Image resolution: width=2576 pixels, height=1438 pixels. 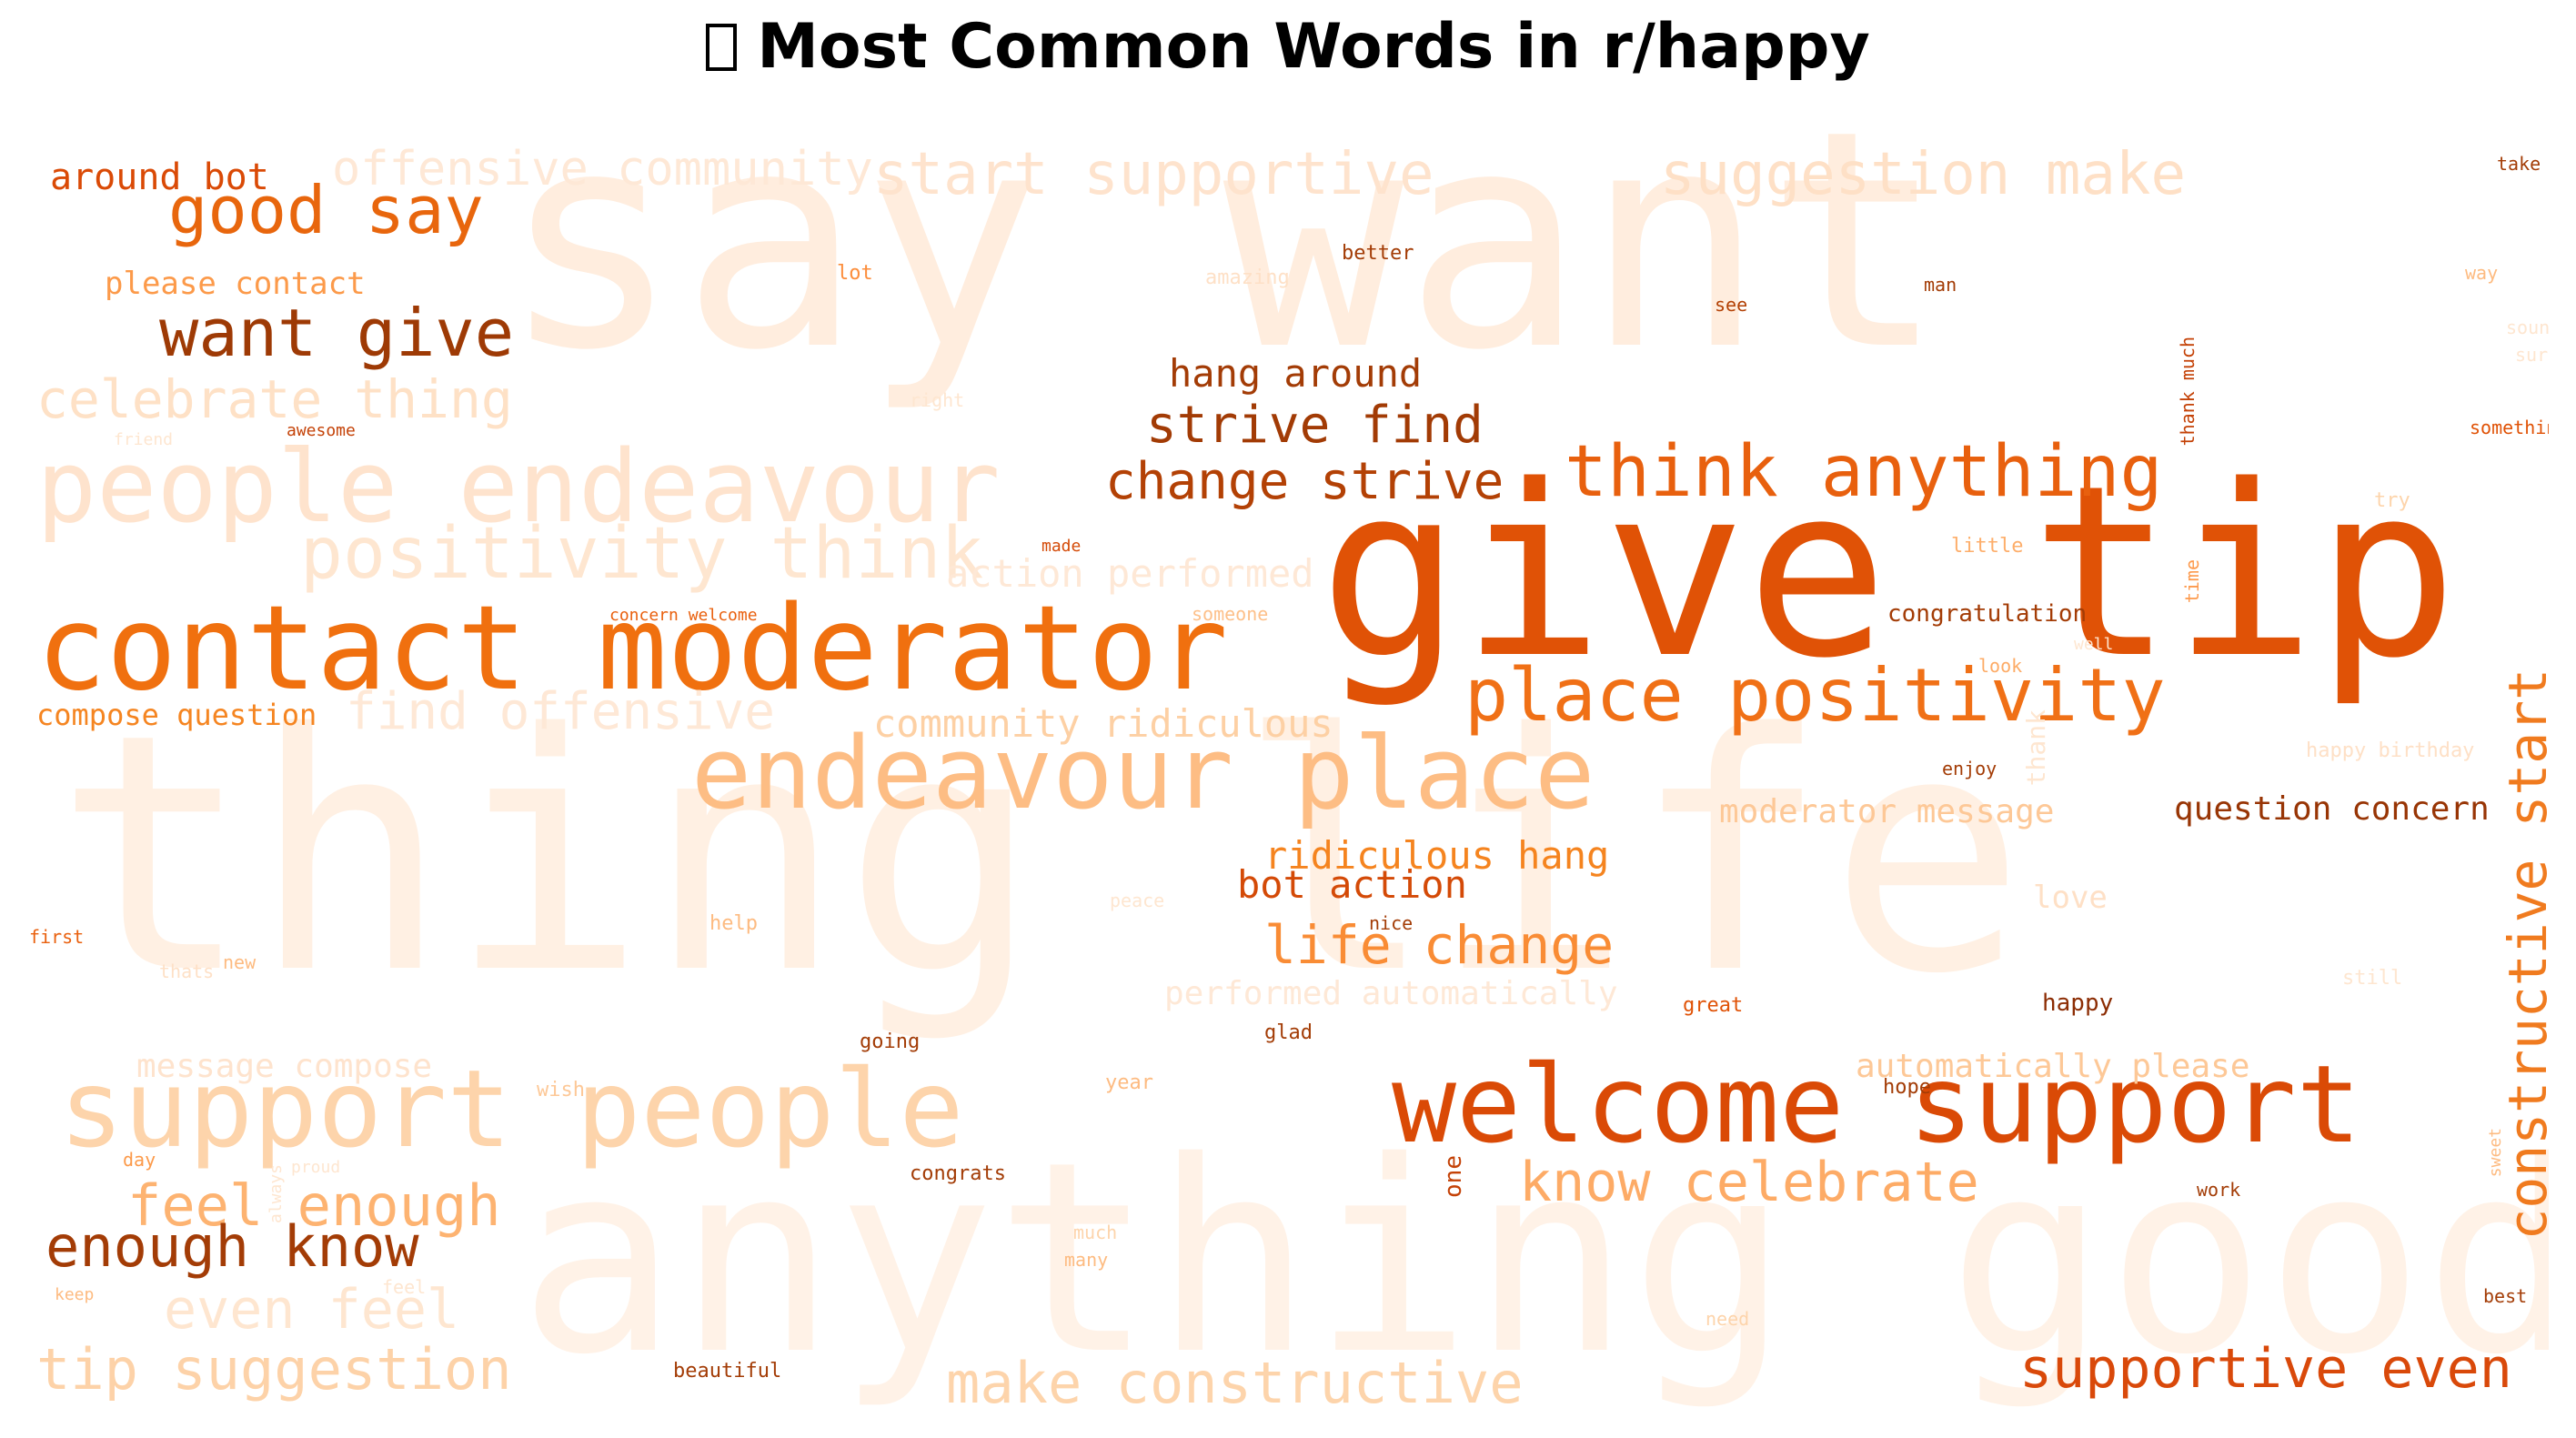 What do you see at coordinates (1439, 945) in the screenshot?
I see `cloud-word: life change` at bounding box center [1439, 945].